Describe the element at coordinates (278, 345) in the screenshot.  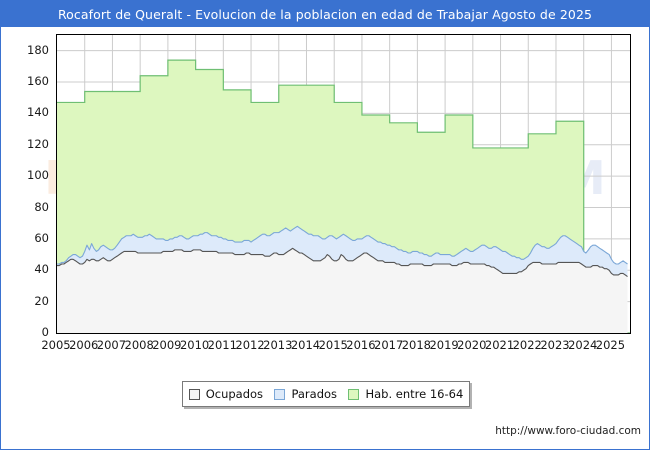
I see `x-axis-tick: 2013` at that location.